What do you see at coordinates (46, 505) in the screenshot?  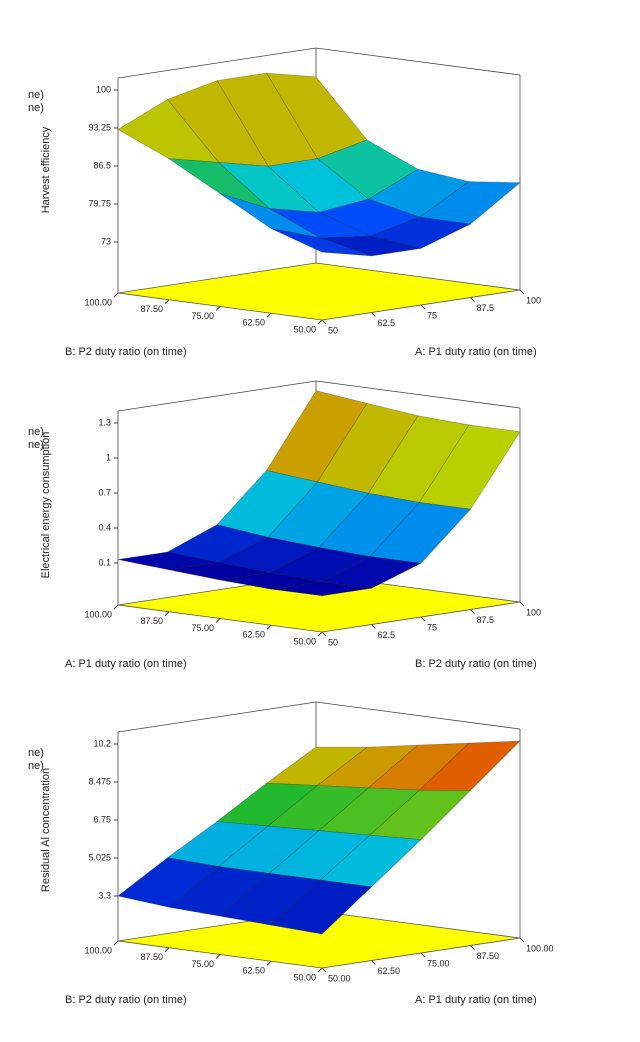 I see `z-axis-title: Electrical energy consumption` at bounding box center [46, 505].